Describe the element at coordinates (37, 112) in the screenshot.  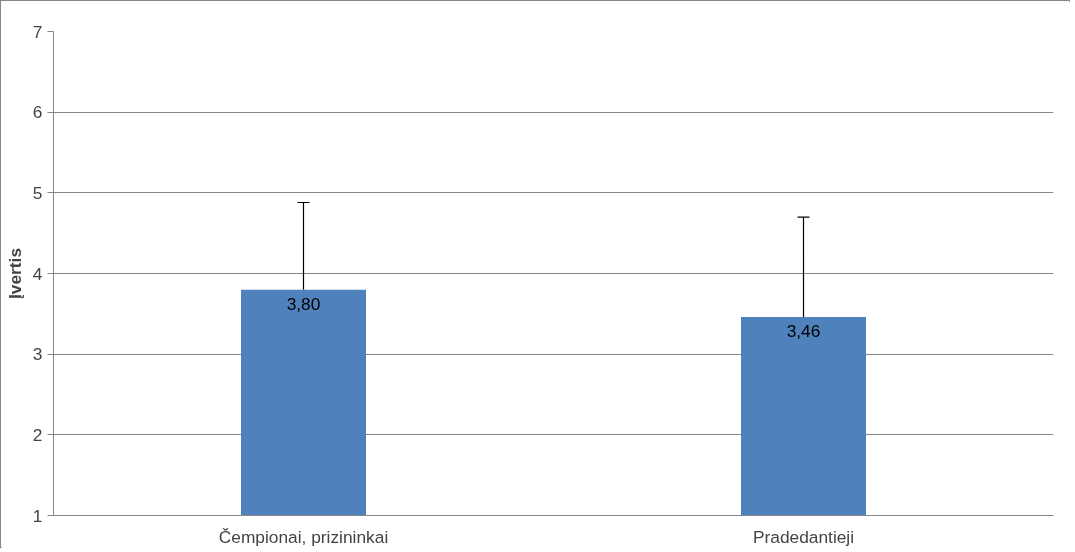
I see `y-tick-label: 6` at that location.